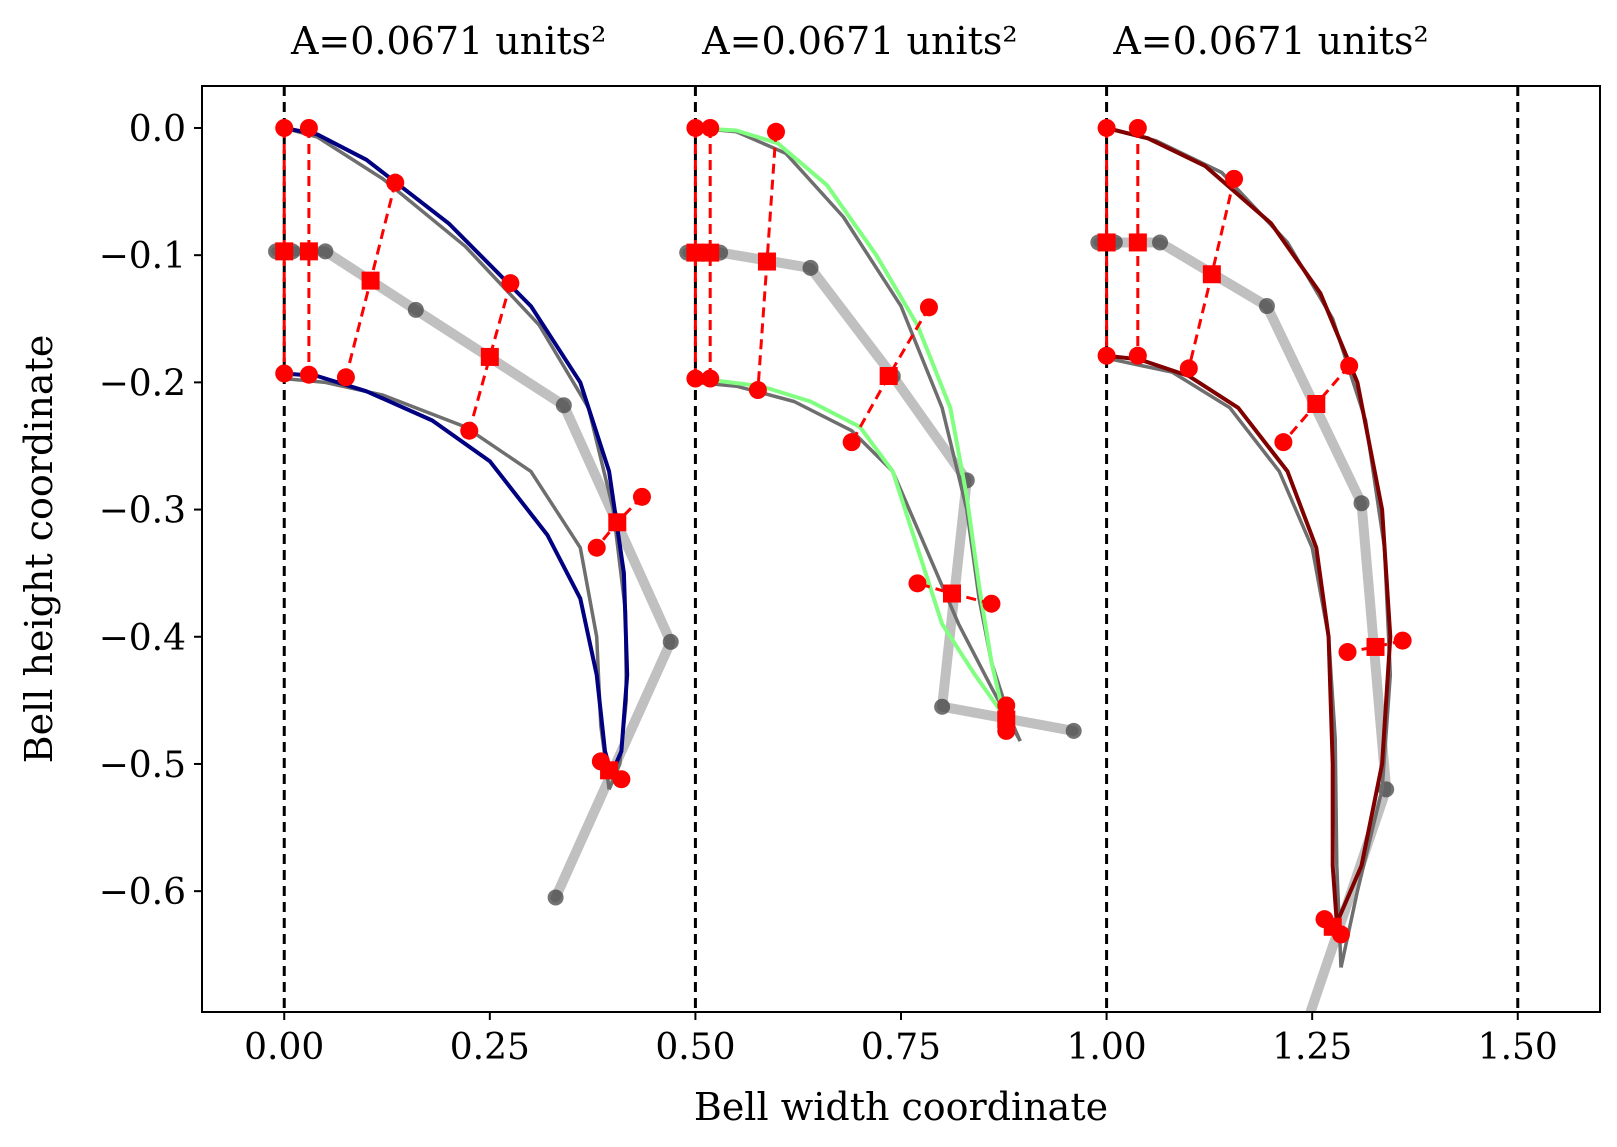  What do you see at coordinates (901, 1047) in the screenshot?
I see `x-tick-label: 0.75` at bounding box center [901, 1047].